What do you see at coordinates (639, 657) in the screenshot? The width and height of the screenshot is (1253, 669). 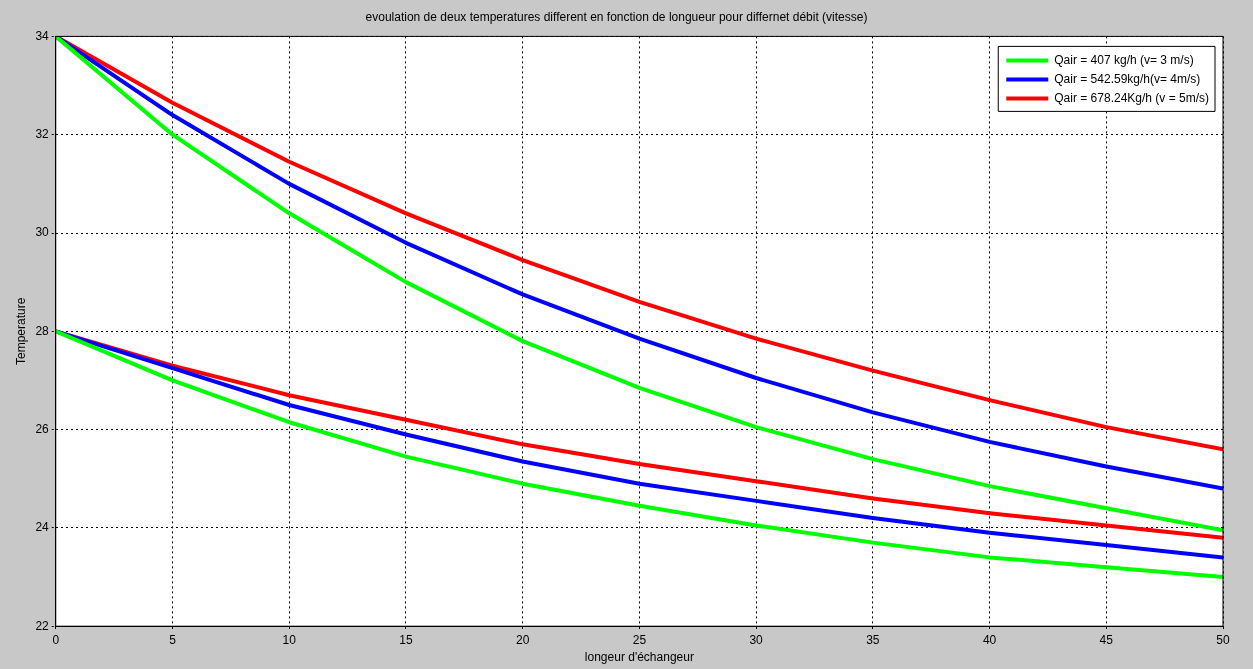 I see `x-axis-title: longeur d'échangeur` at bounding box center [639, 657].